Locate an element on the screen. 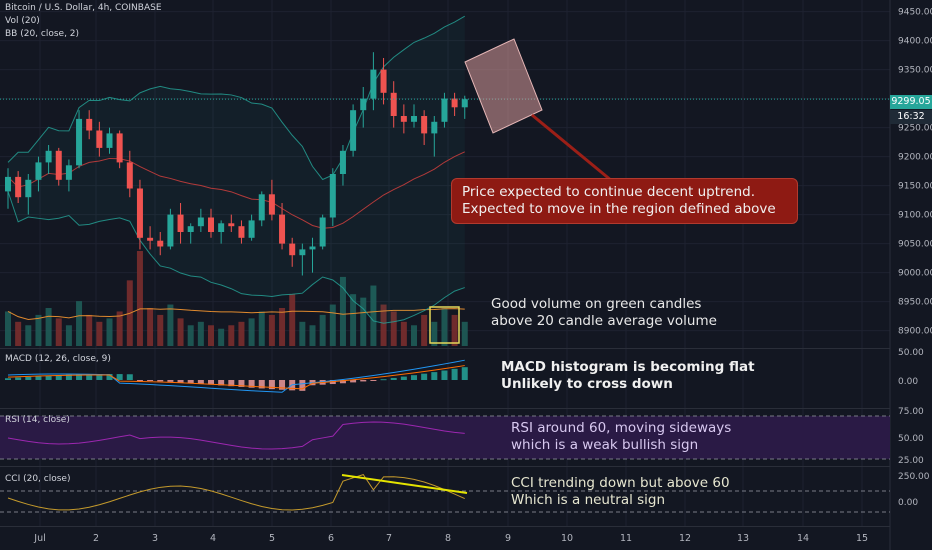 Image resolution: width=932 pixels, height=550 pixels. macd-pane-label: MACD (12, 26, close, 9) is located at coordinates (58, 359).